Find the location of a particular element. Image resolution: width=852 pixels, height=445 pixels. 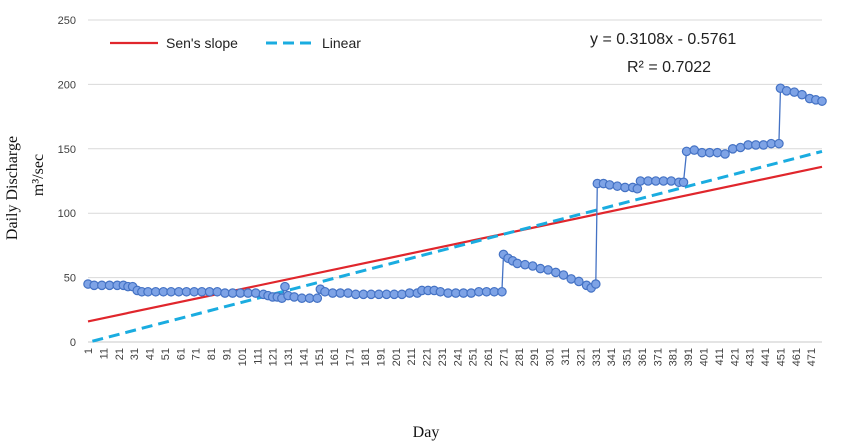

x-tick-label: 391 is located at coordinates (689, 357).